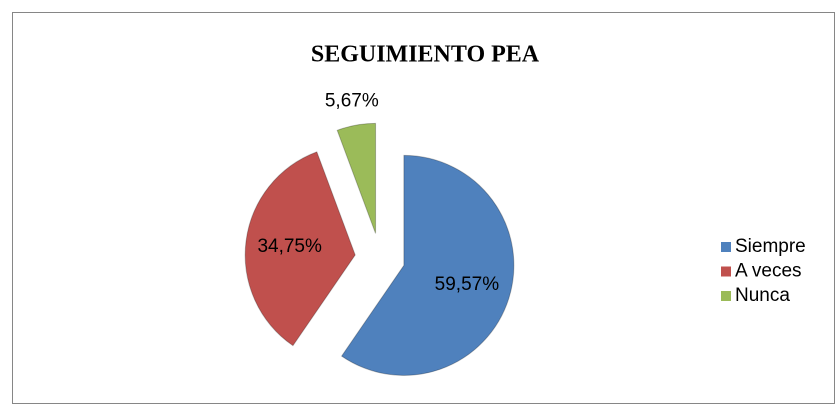 This screenshot has width=836, height=405. I want to click on chart-title: SEGUIMIENTO PEA, so click(425, 55).